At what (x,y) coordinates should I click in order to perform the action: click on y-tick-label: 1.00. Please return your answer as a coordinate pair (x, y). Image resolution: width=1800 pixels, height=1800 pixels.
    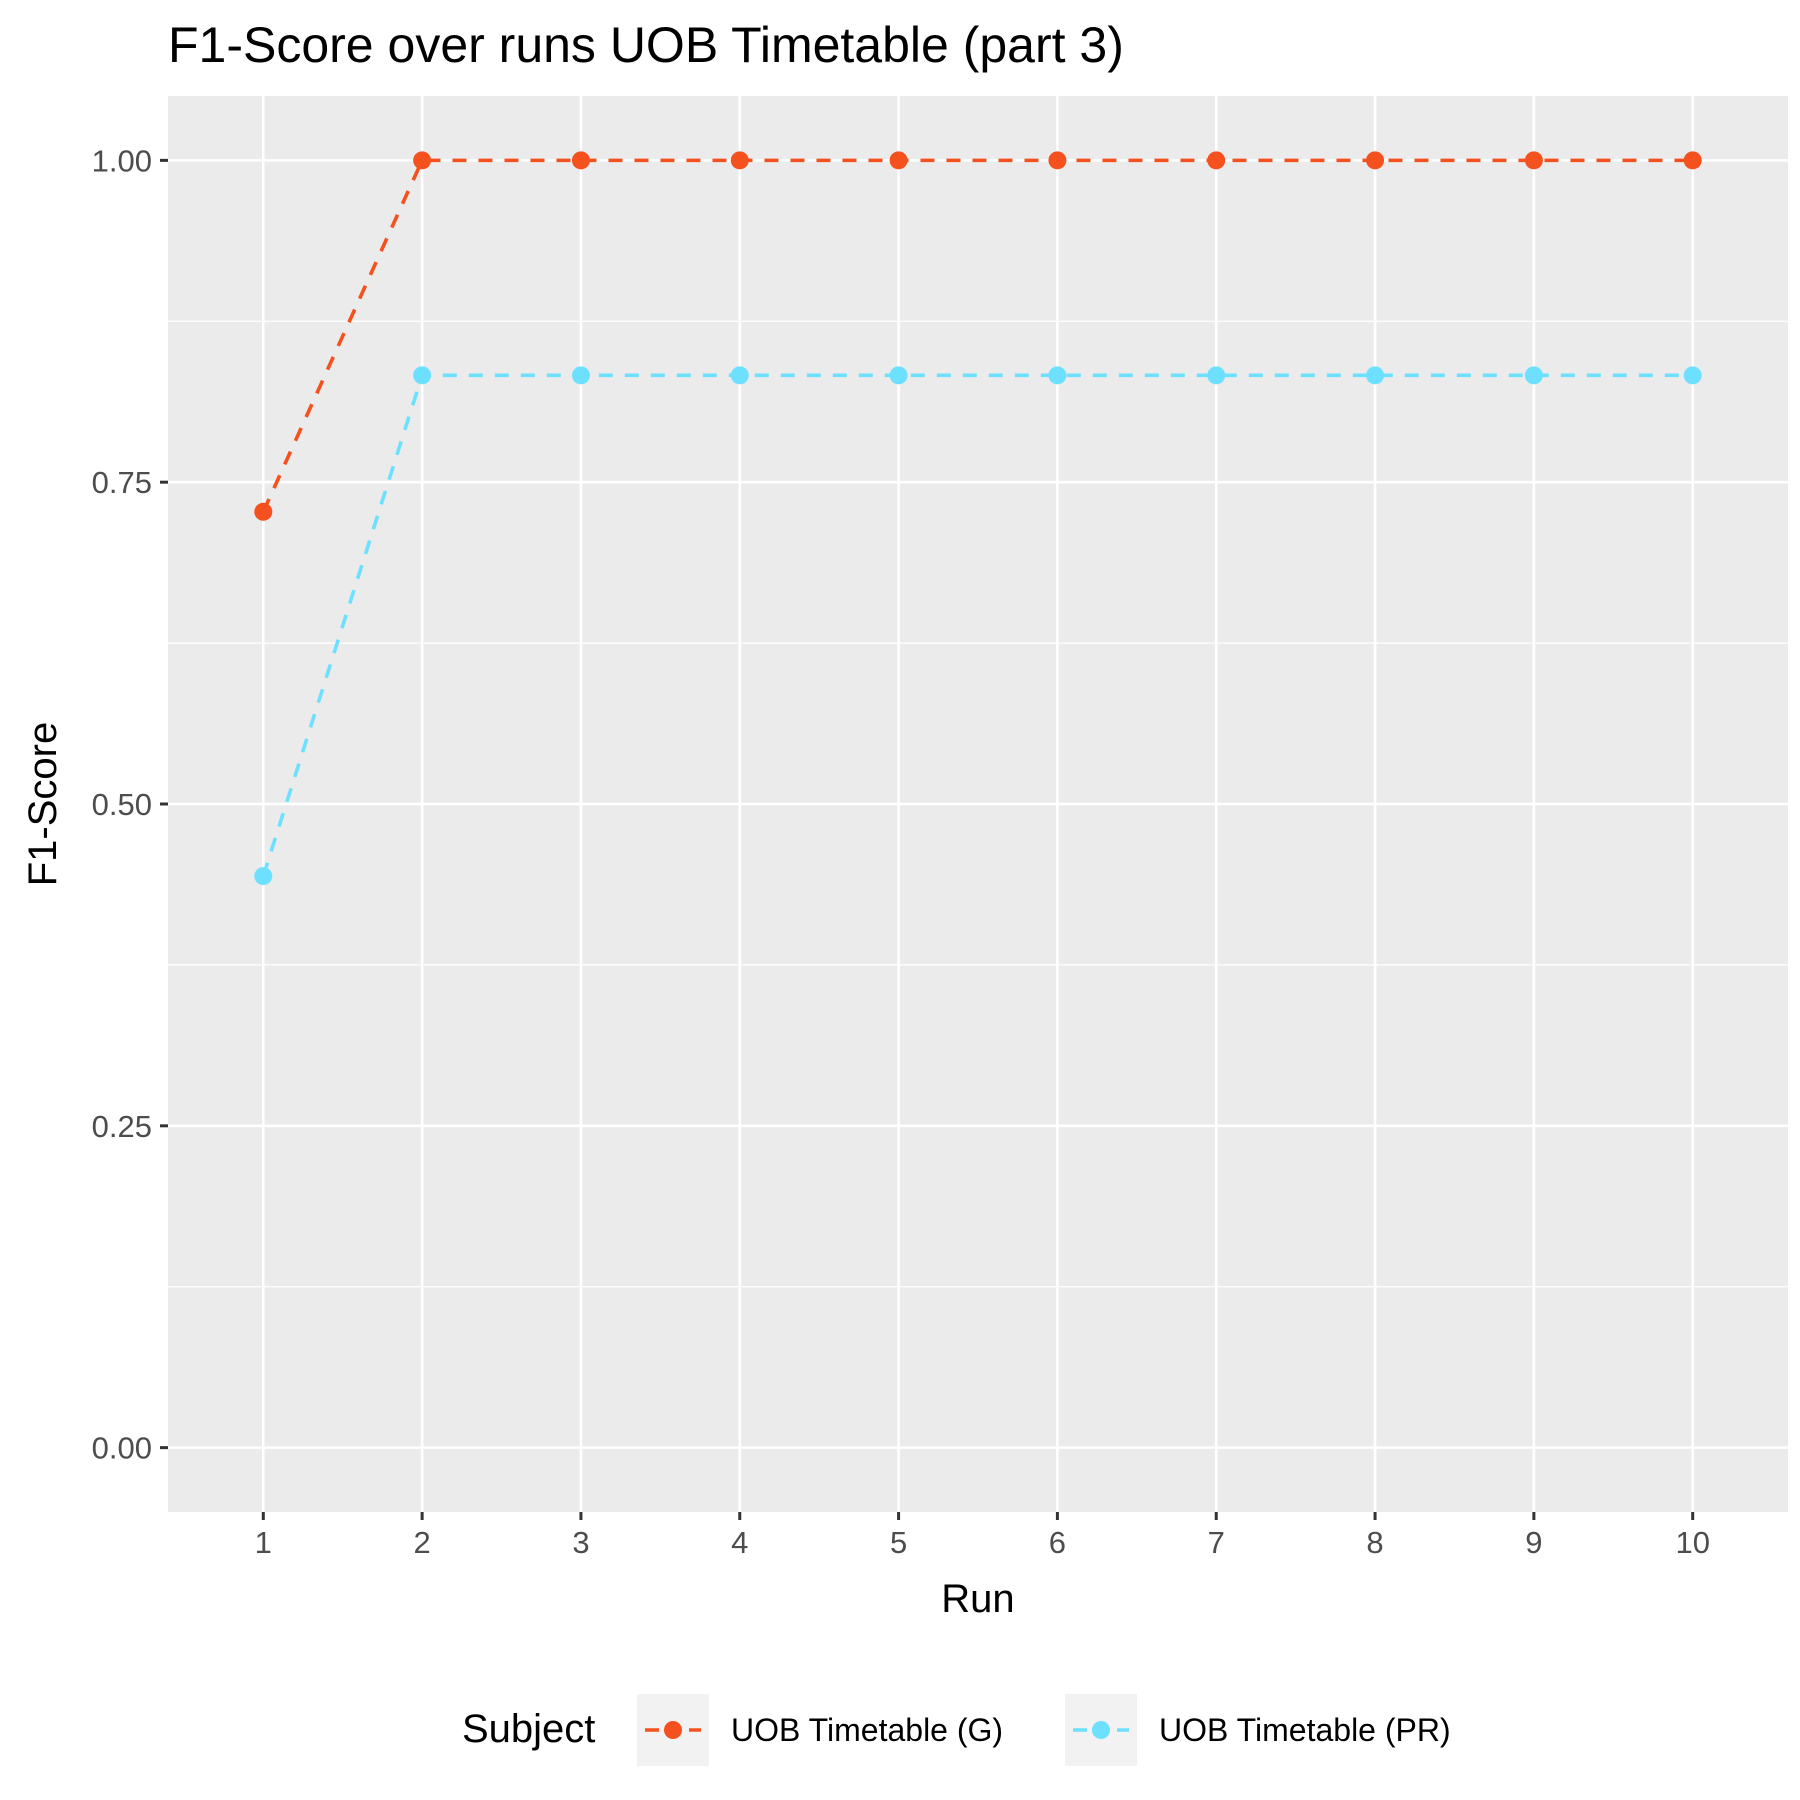
    Looking at the image, I should click on (122, 160).